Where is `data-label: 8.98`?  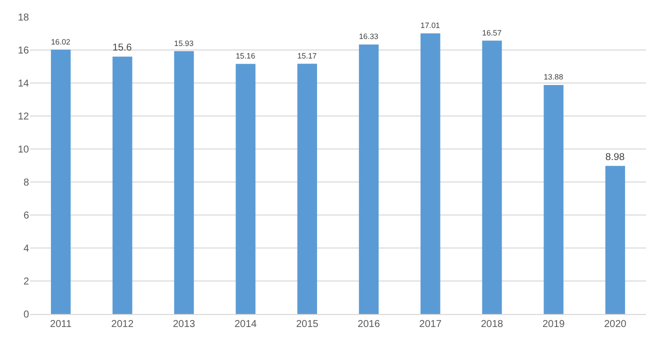 data-label: 8.98 is located at coordinates (615, 157).